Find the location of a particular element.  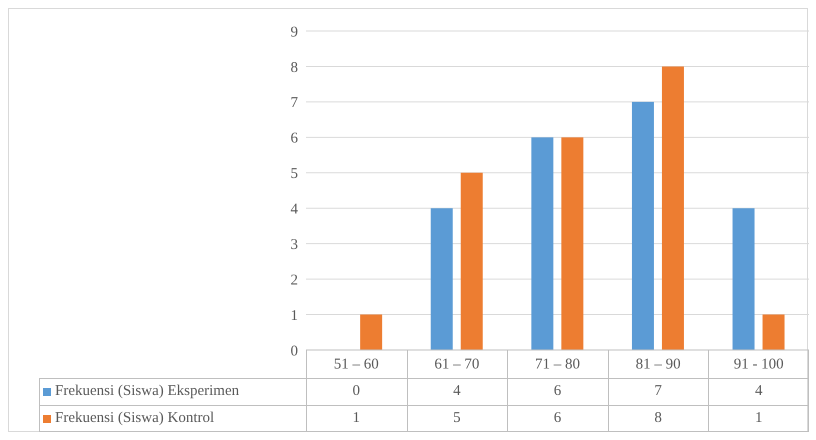

legend-label: Frekuensi (Siswa) Kontrol is located at coordinates (134, 418).